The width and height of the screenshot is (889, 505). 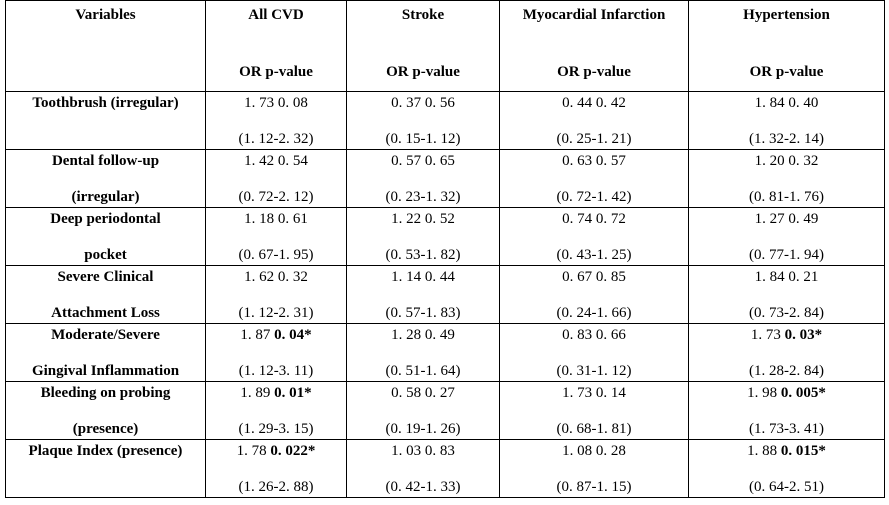 What do you see at coordinates (439, 103) in the screenshot?
I see `p-value: 0. 56` at bounding box center [439, 103].